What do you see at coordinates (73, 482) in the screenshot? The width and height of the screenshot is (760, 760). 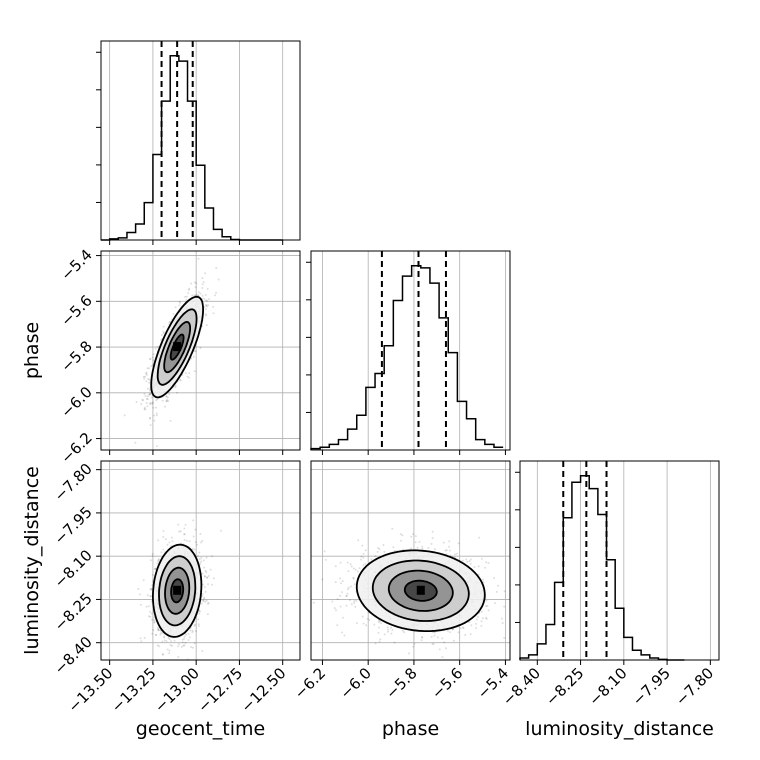 I see `y-tick-label: −7.80` at bounding box center [73, 482].